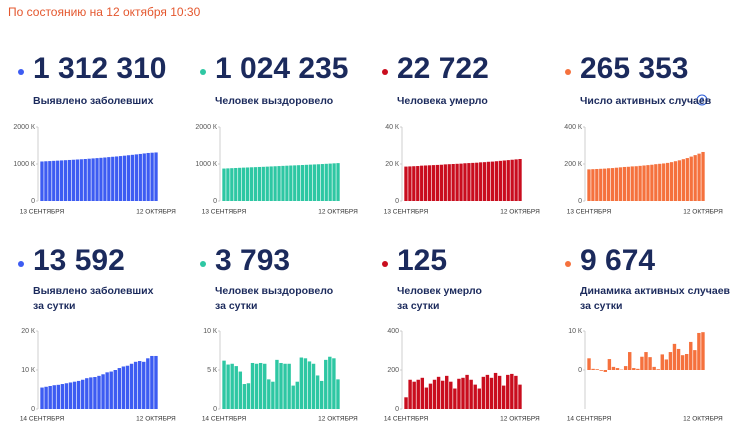 The height and width of the screenshot is (447, 730). I want to click on info-icon-mark: ?, so click(702, 100).